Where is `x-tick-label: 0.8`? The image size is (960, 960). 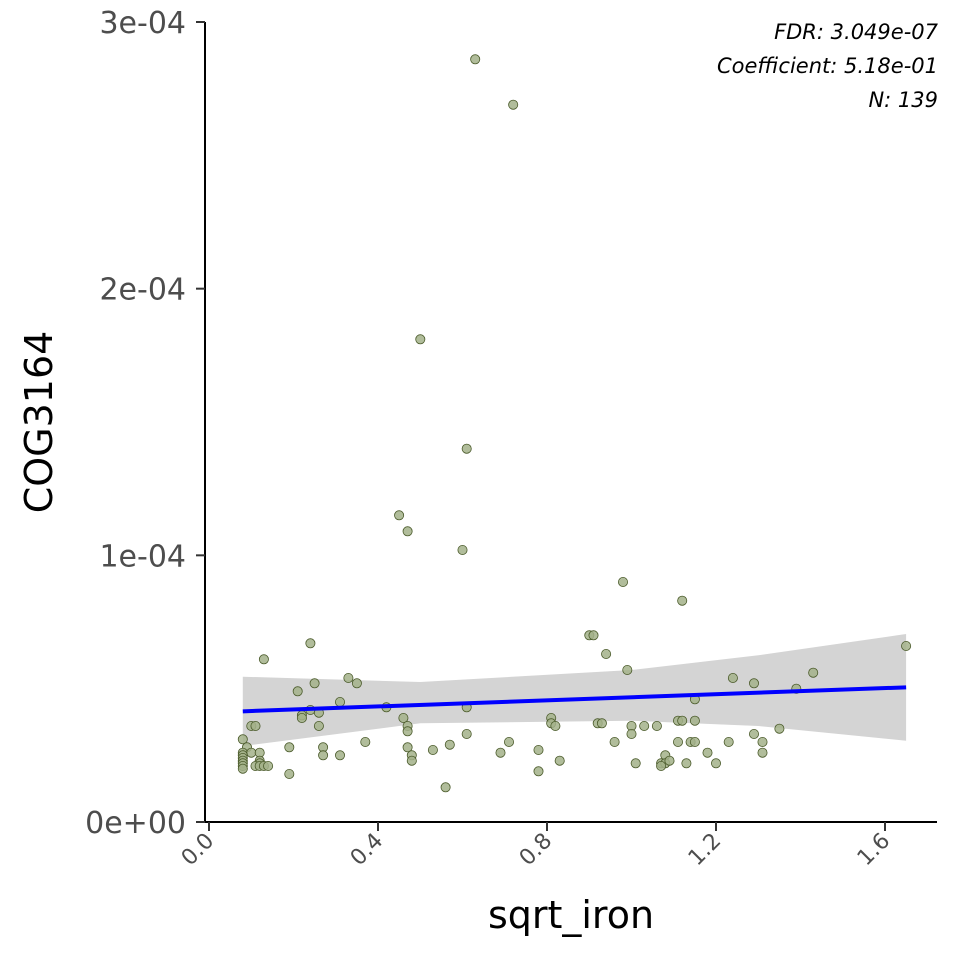
x-tick-label: 0.8 is located at coordinates (536, 850).